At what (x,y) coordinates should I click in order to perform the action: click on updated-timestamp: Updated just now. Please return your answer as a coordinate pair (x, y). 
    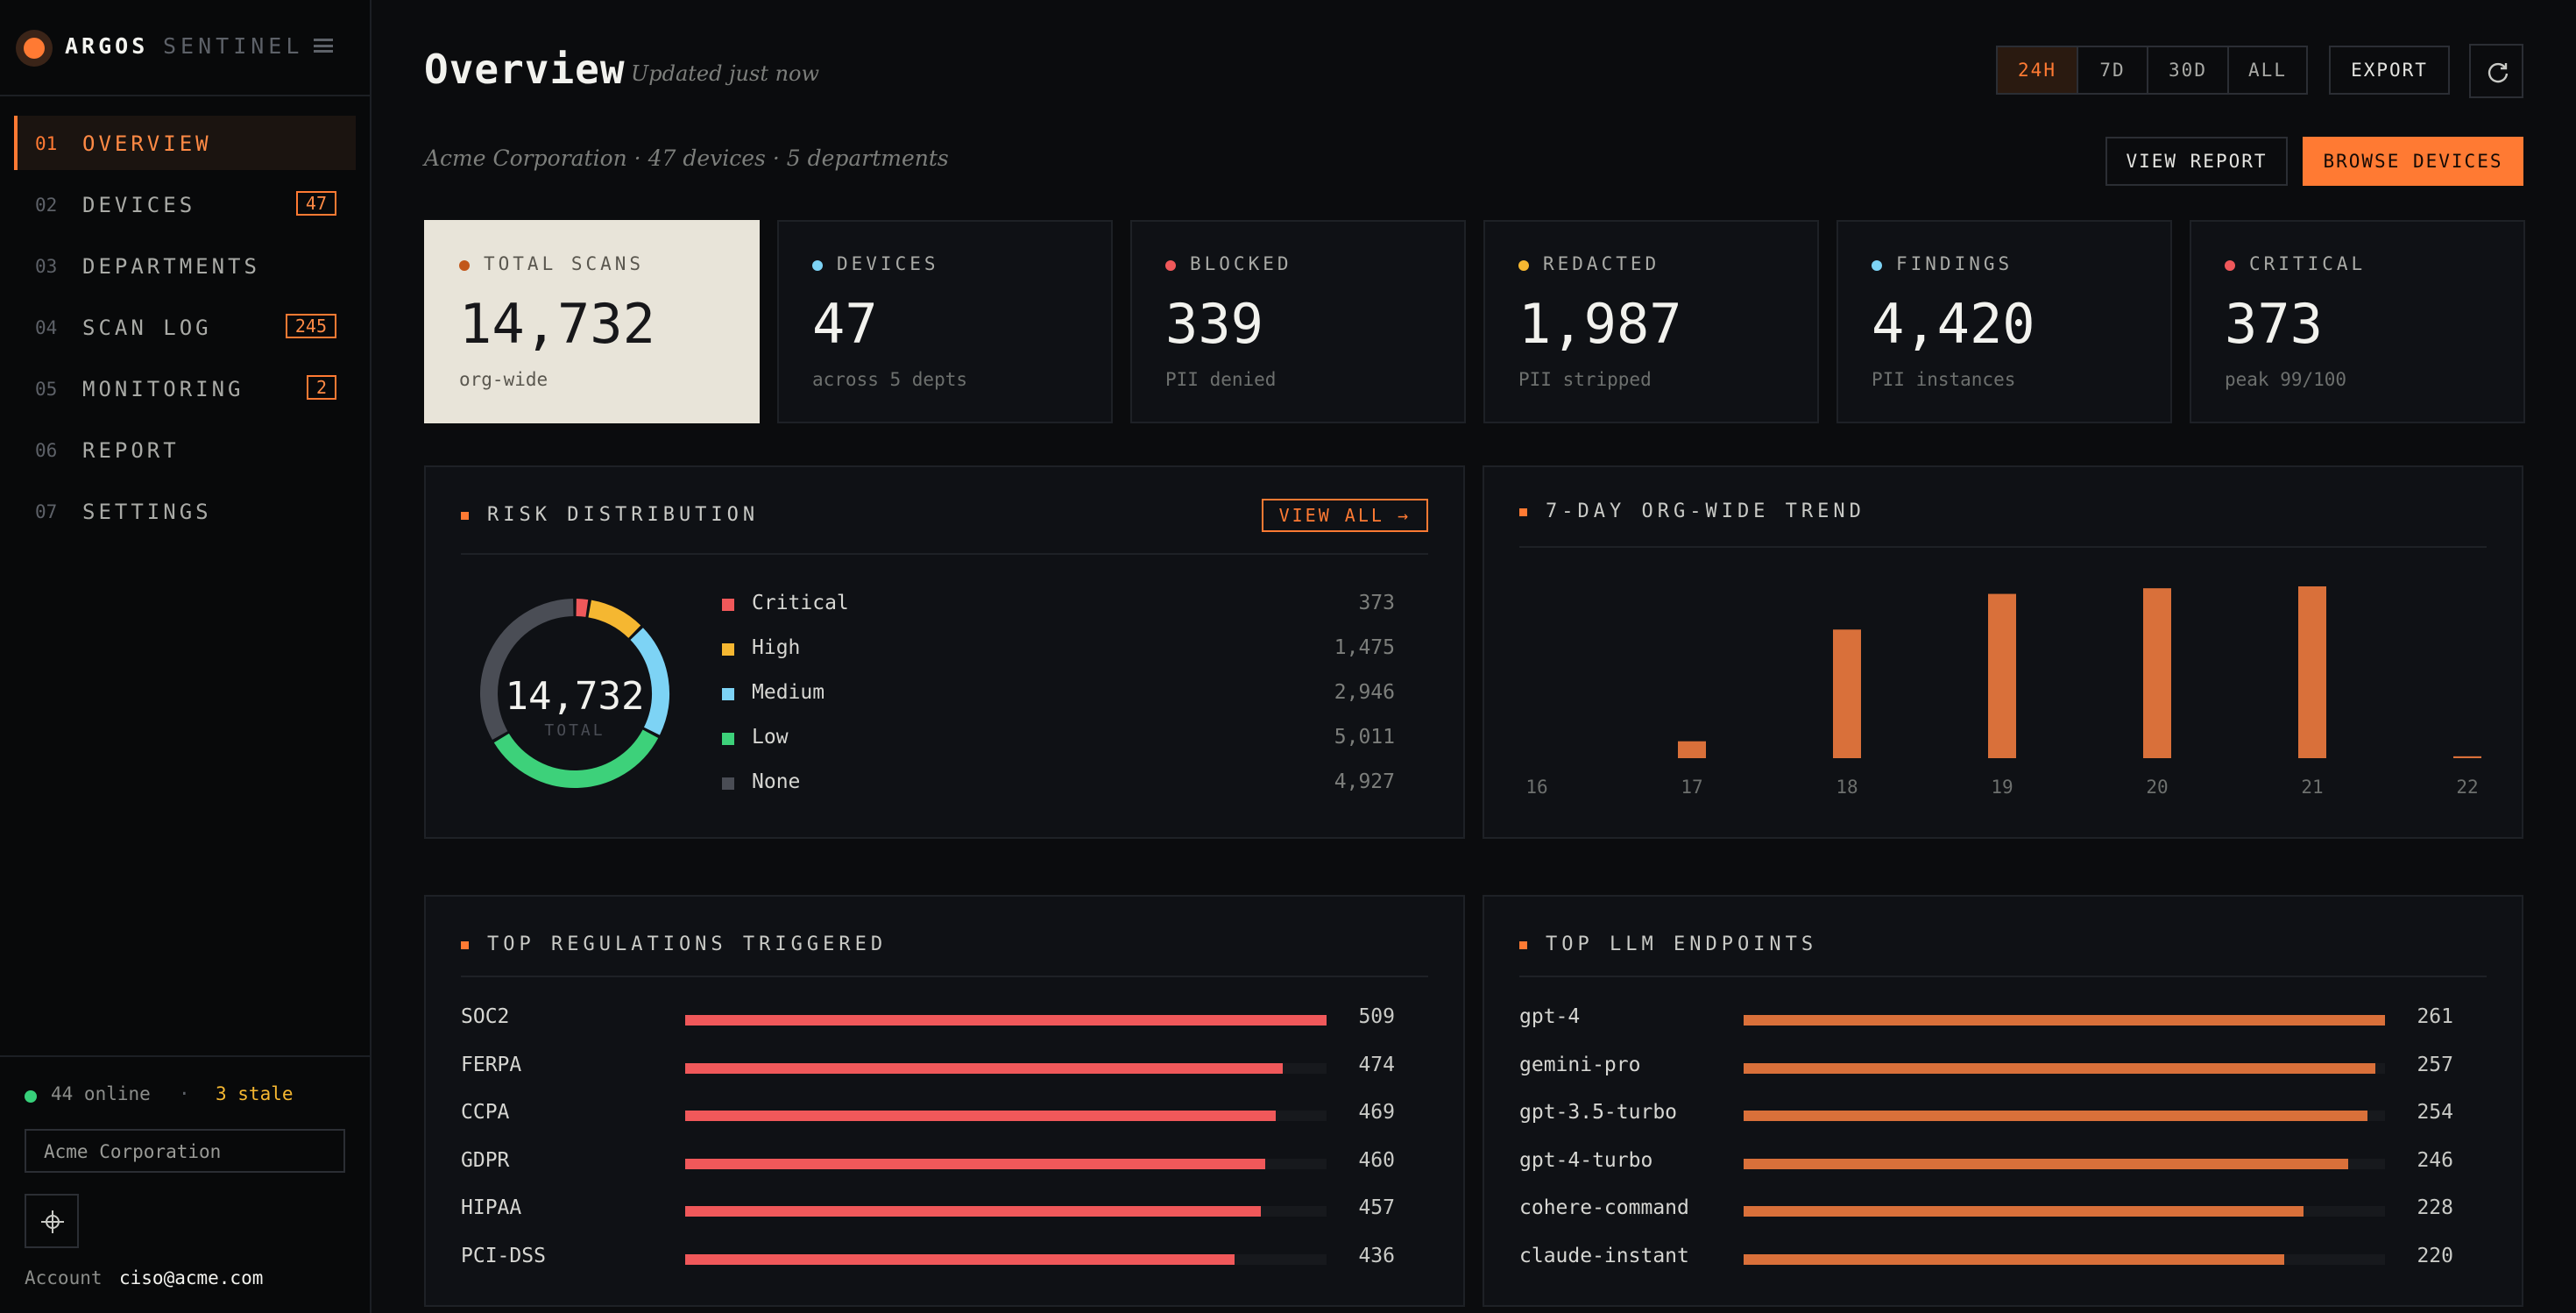
    Looking at the image, I should click on (725, 73).